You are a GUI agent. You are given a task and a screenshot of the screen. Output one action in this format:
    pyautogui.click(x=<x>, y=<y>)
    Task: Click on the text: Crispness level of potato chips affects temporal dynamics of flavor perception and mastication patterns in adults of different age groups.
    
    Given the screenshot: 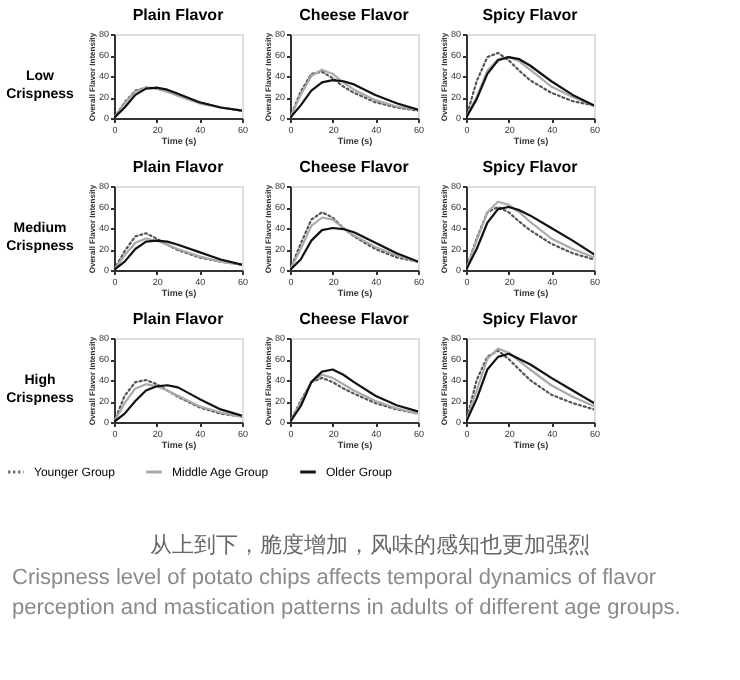 What is the action you would take?
    pyautogui.click(x=347, y=594)
    